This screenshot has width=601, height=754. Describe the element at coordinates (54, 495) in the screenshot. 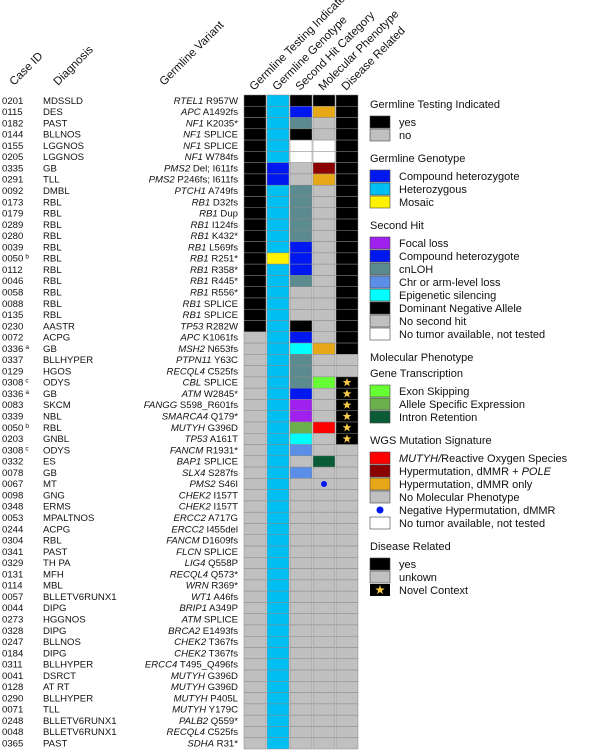

I see `diagnosis: GNG` at that location.